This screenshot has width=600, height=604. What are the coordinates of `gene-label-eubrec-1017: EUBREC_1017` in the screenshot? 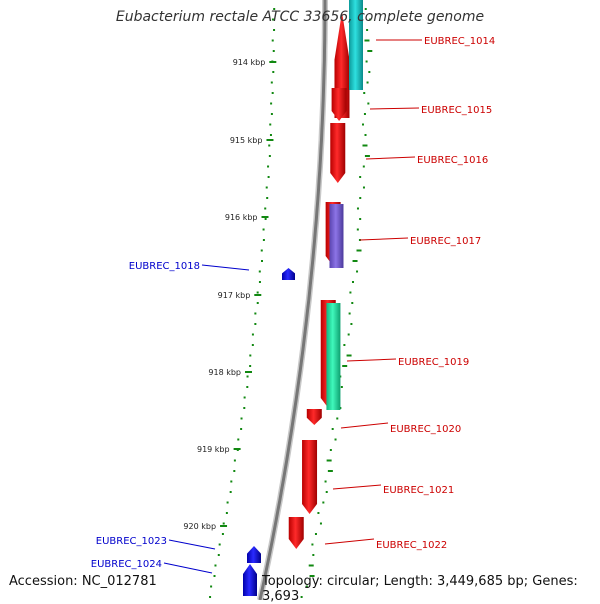 It's located at (445, 241).